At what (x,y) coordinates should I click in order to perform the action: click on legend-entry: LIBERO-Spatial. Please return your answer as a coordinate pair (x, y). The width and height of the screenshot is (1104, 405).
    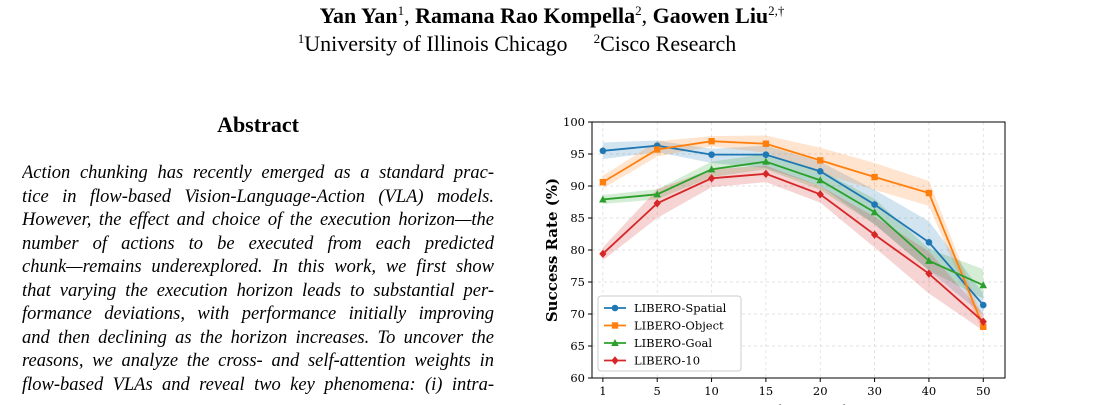
    Looking at the image, I should click on (680, 308).